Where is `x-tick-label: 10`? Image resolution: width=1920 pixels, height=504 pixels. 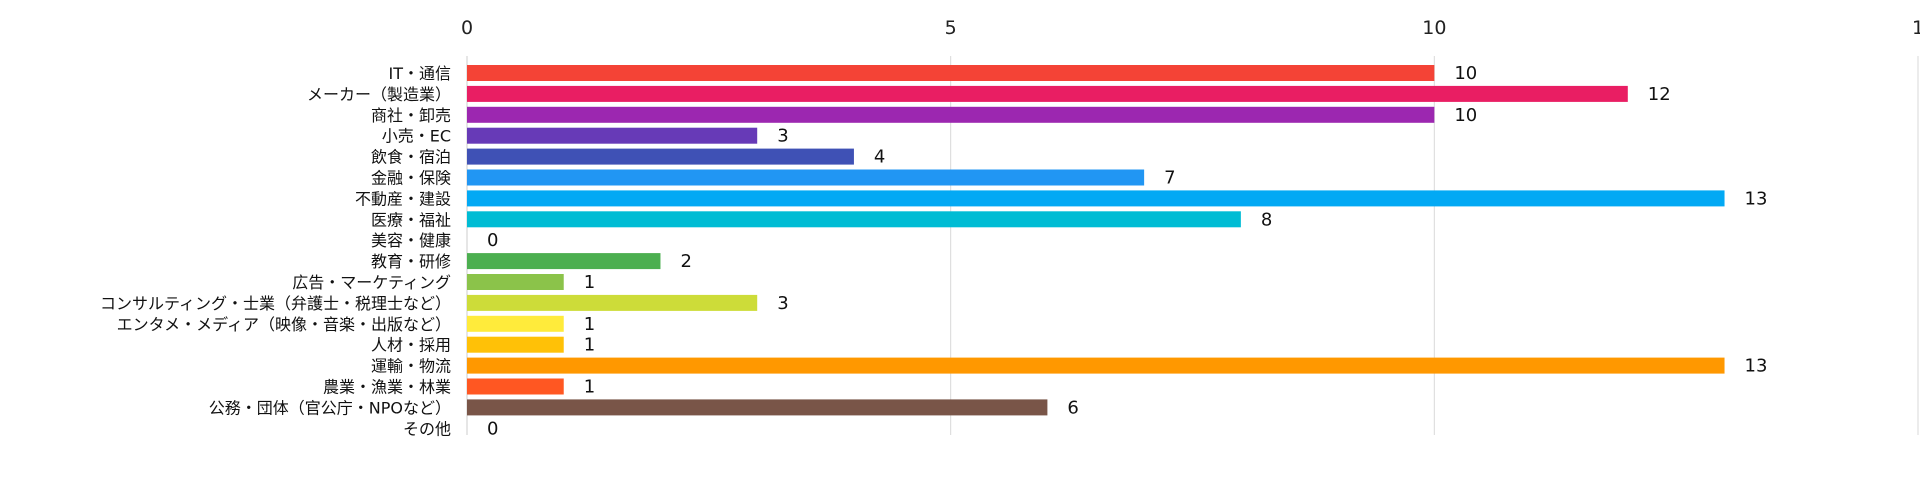
x-tick-label: 10 is located at coordinates (1434, 28).